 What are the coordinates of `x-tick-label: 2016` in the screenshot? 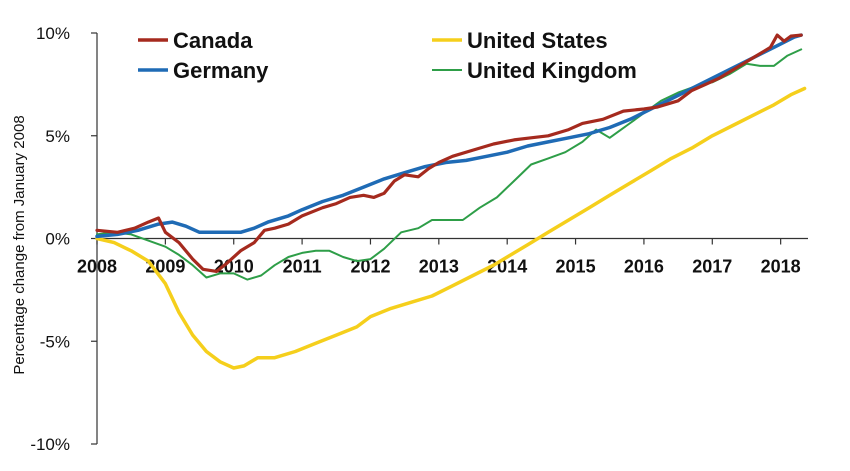 It's located at (644, 267).